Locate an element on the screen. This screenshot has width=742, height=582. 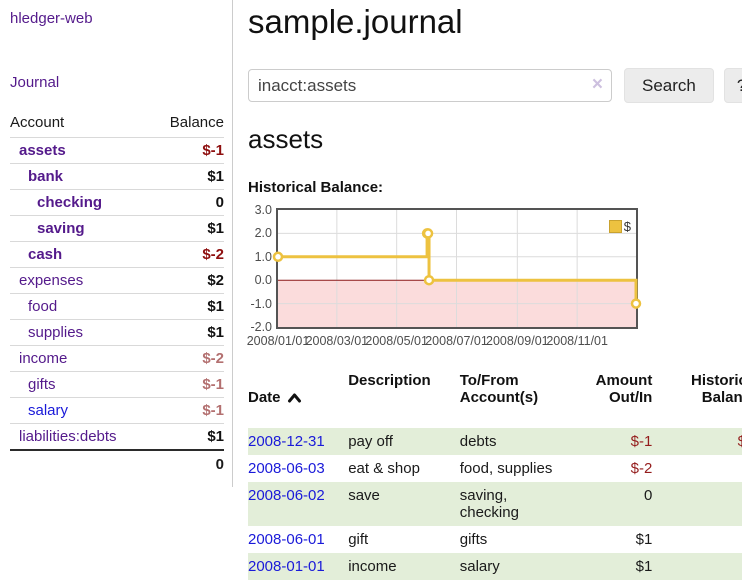
account-link: supplies is located at coordinates (56, 332).